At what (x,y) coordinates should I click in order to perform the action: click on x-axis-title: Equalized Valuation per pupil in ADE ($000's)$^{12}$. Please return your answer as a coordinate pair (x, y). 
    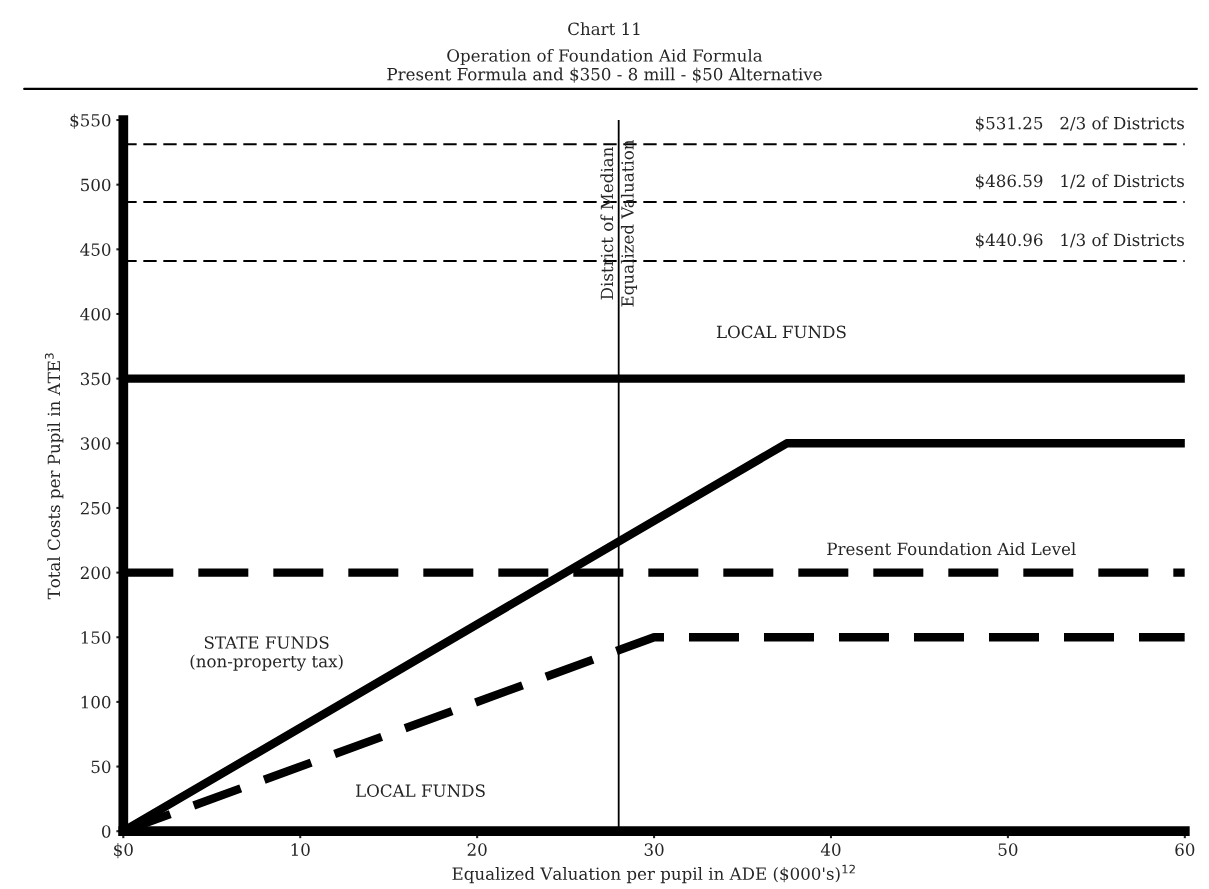
    Looking at the image, I should click on (653, 874).